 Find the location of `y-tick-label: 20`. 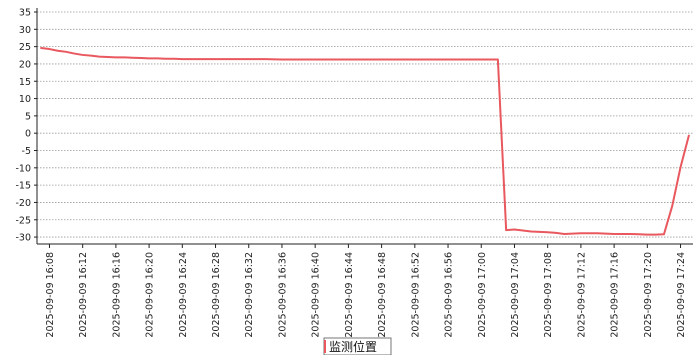

y-tick-label: 20 is located at coordinates (25, 64).